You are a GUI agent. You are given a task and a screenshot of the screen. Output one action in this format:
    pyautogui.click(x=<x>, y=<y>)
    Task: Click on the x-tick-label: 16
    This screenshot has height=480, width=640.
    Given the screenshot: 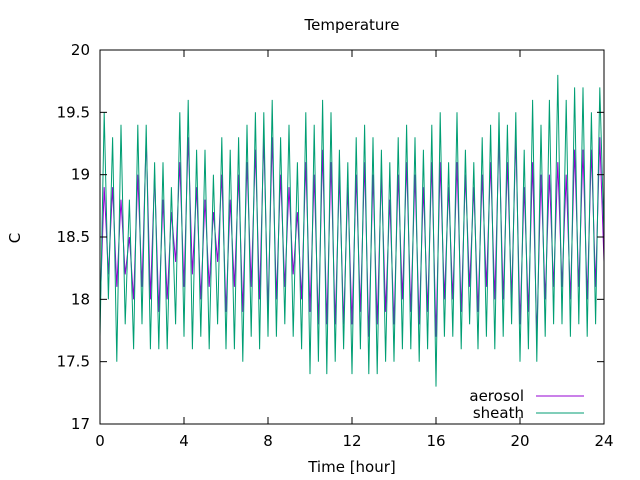 What is the action you would take?
    pyautogui.click(x=435, y=441)
    